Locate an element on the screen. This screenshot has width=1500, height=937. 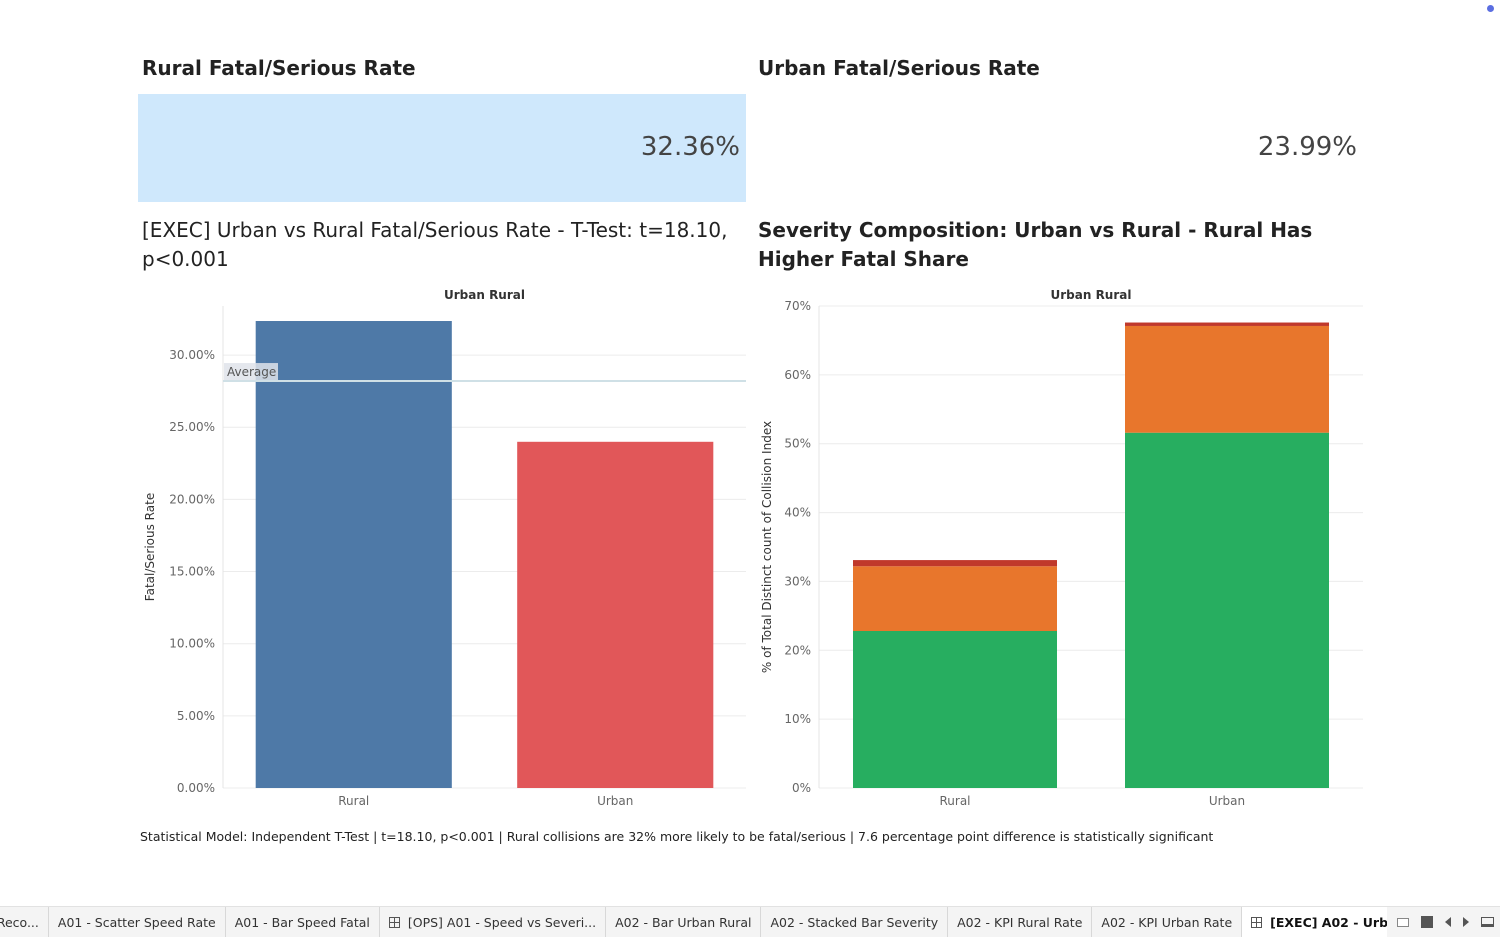
next-tab-icon is located at coordinates (1466, 922).